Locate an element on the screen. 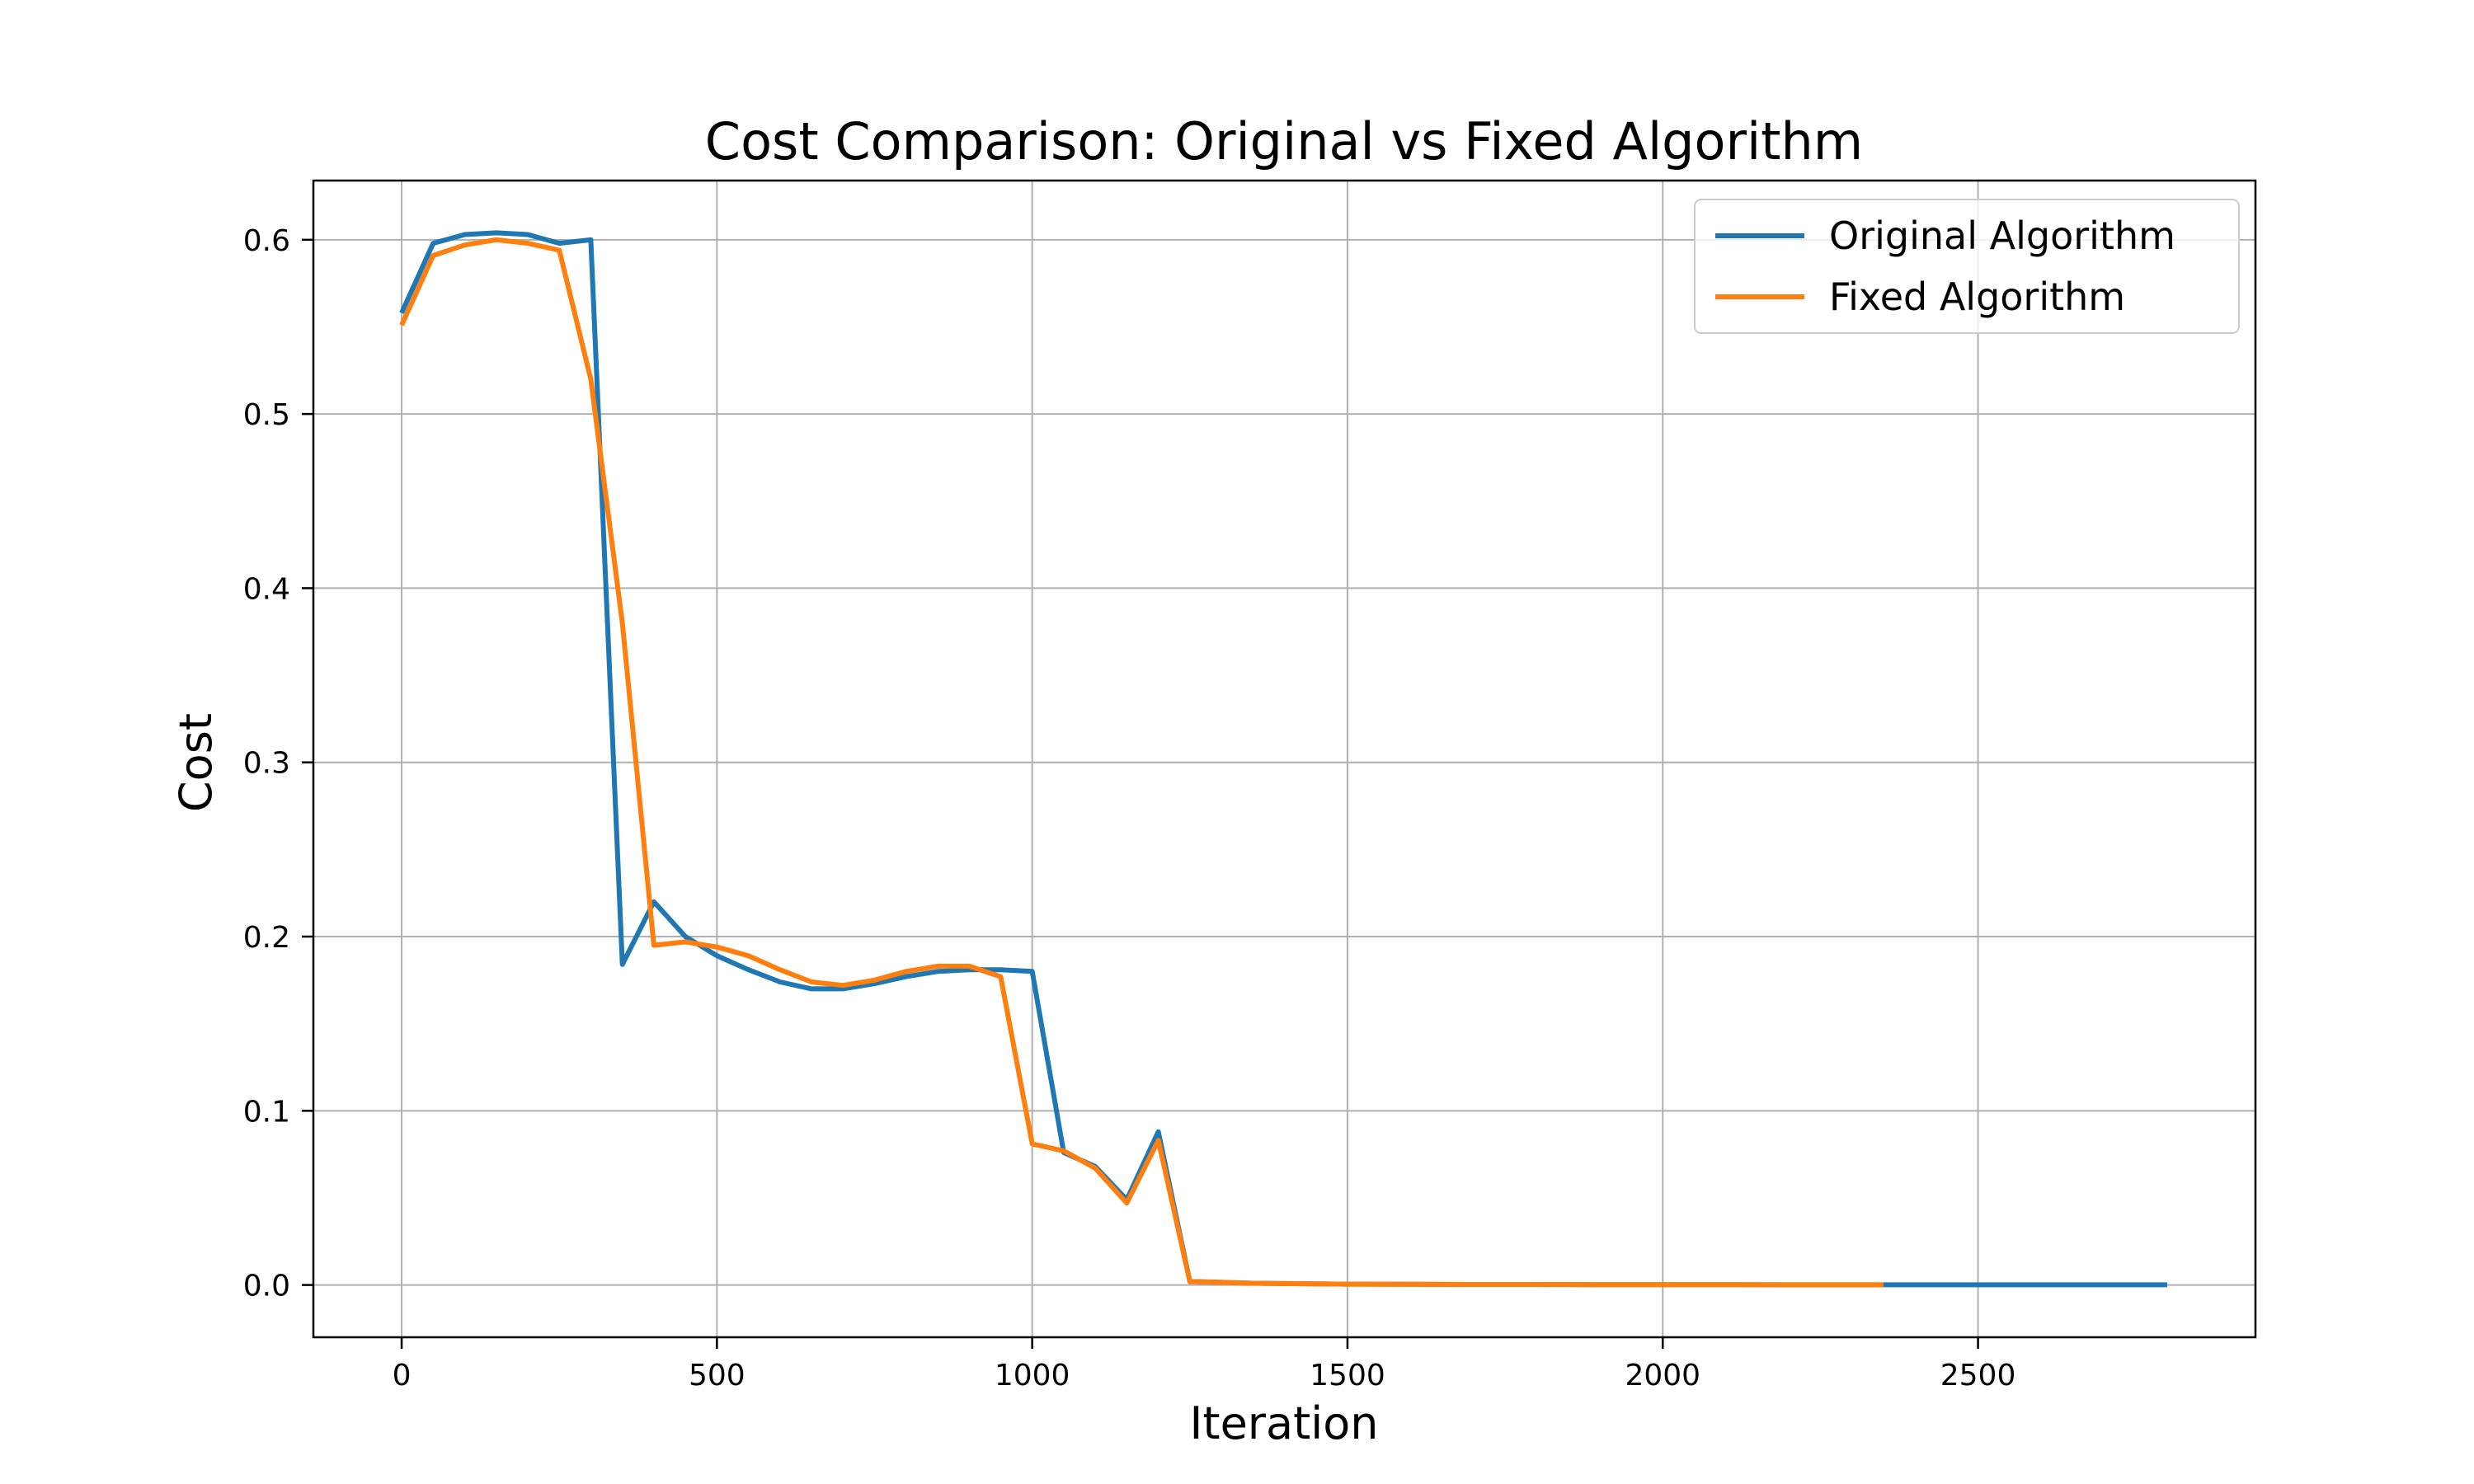 Image resolution: width=2474 pixels, height=1484 pixels. legend-label: Original Algorithm is located at coordinates (2002, 236).